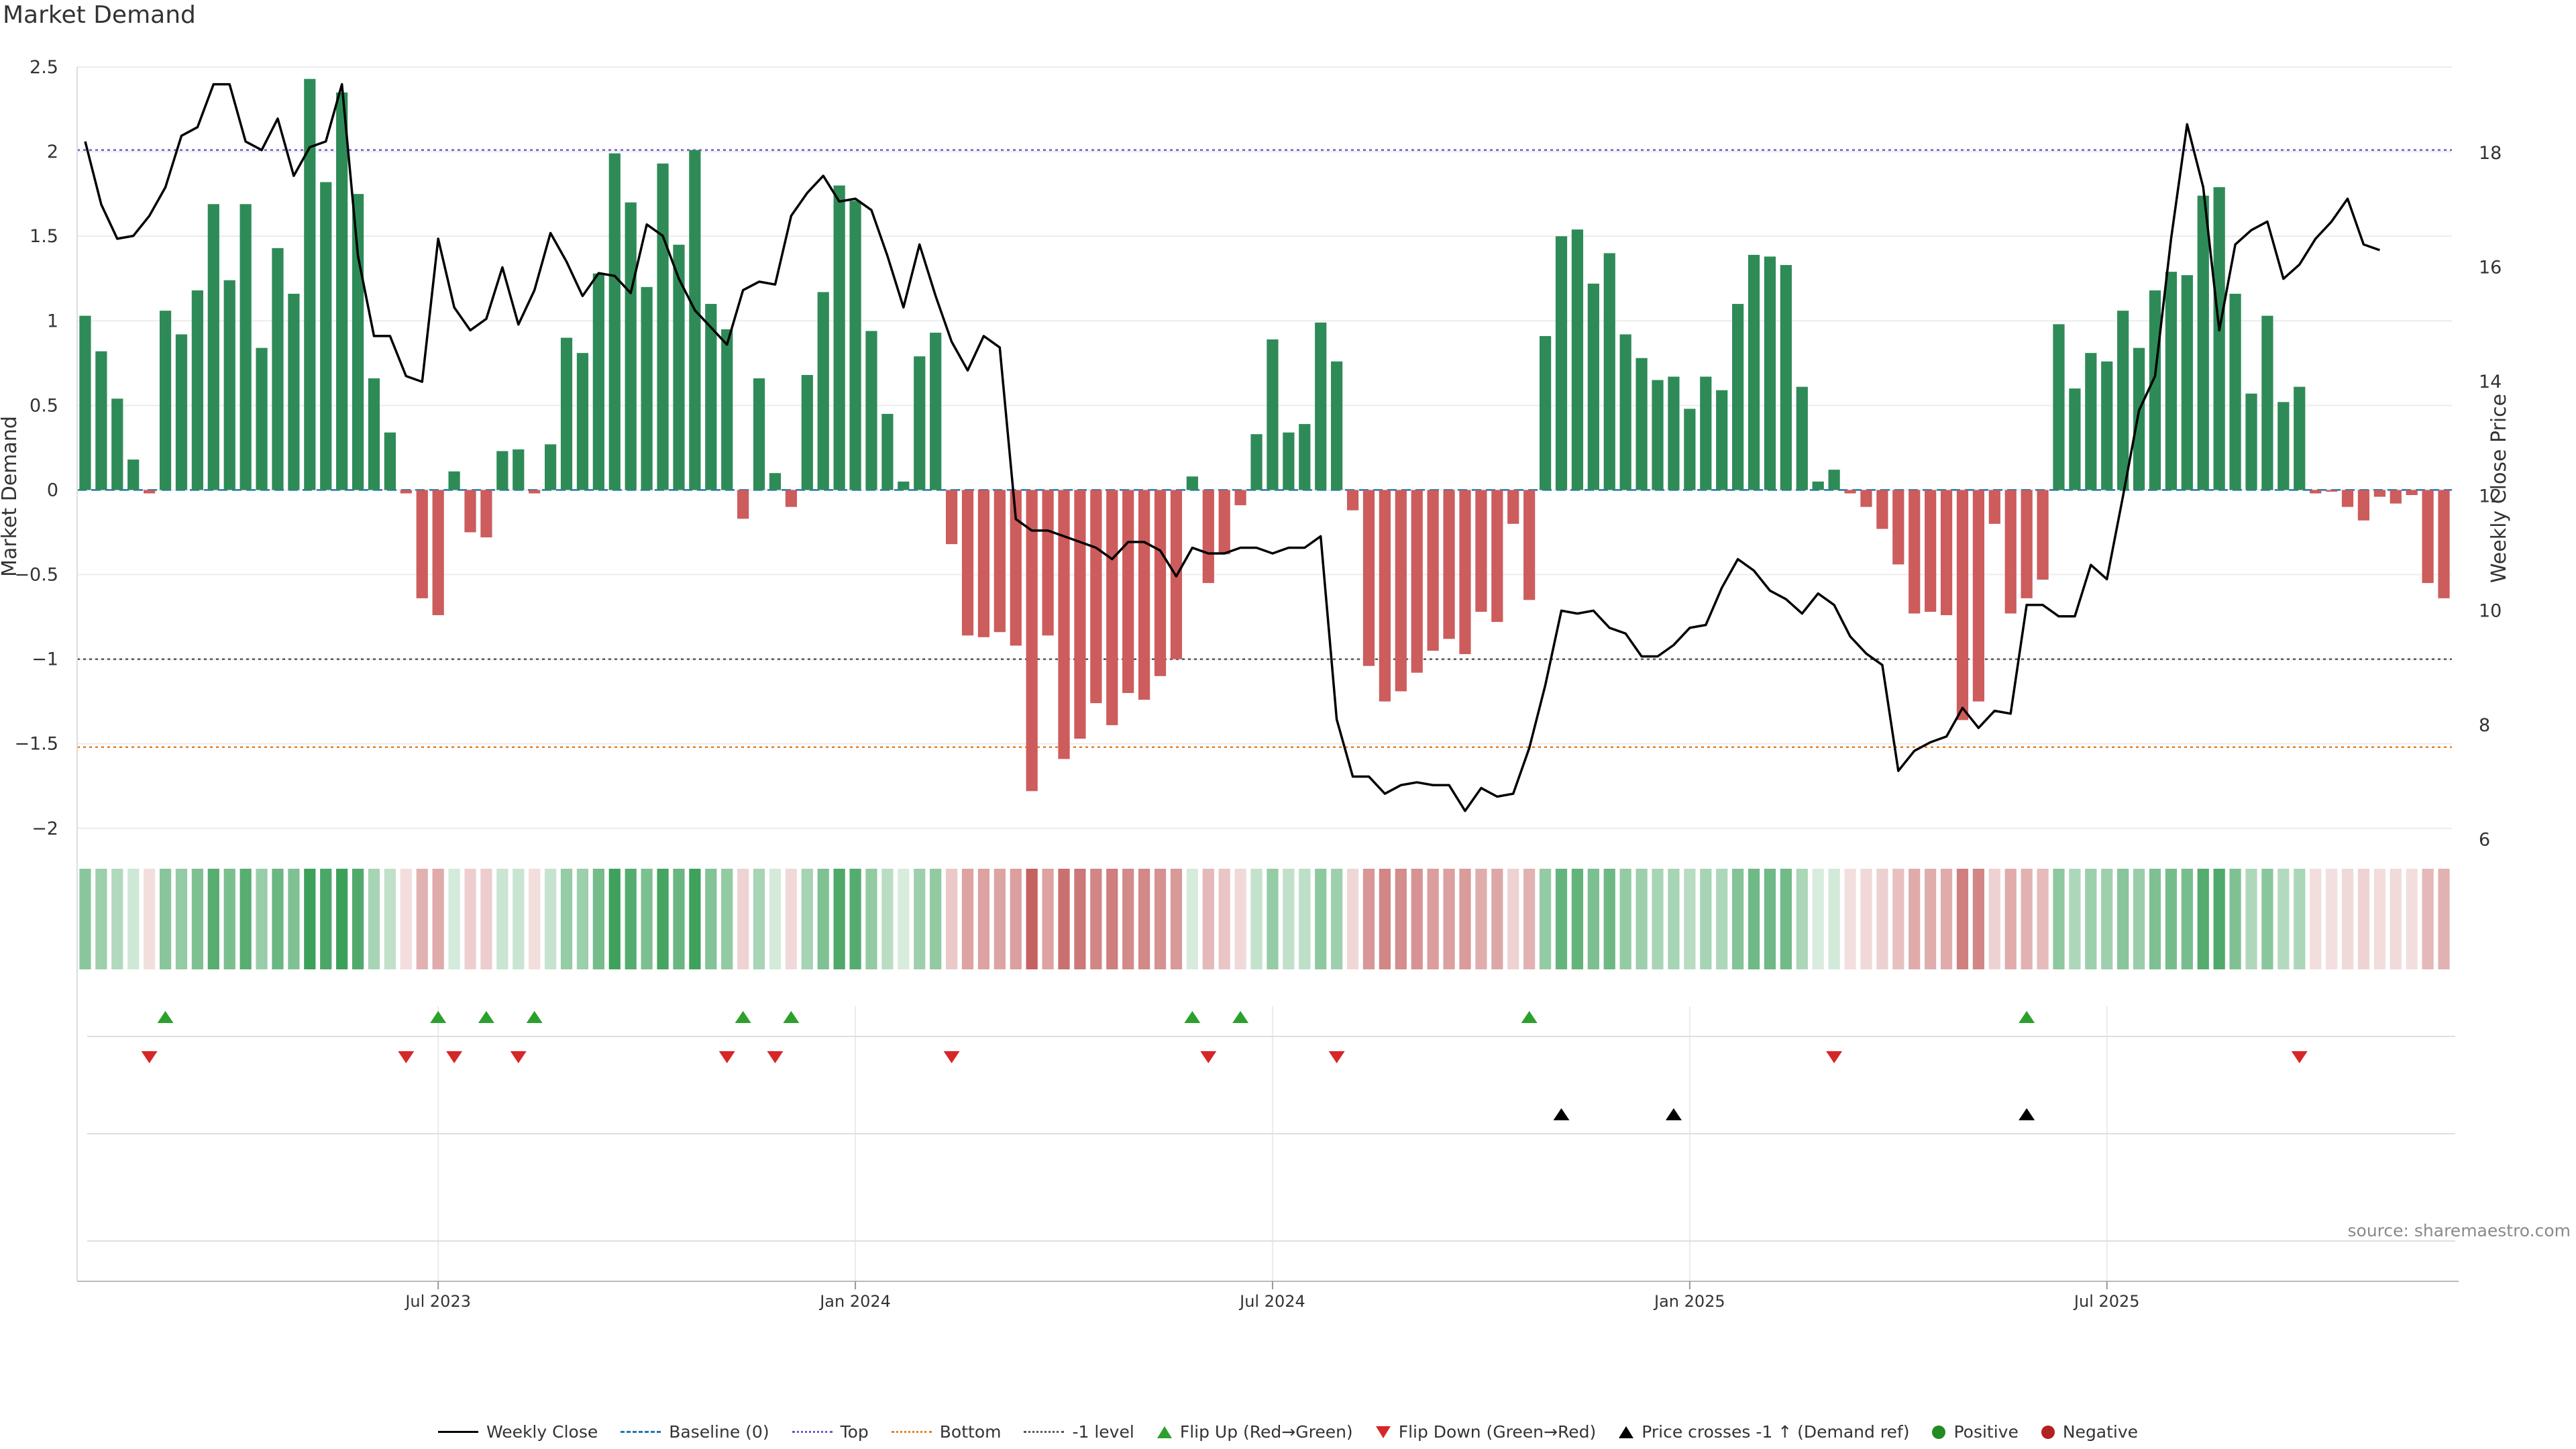 This screenshot has width=2576, height=1449. Describe the element at coordinates (517, 1432) in the screenshot. I see `legend-item-weekly_close: Weekly Close` at that location.